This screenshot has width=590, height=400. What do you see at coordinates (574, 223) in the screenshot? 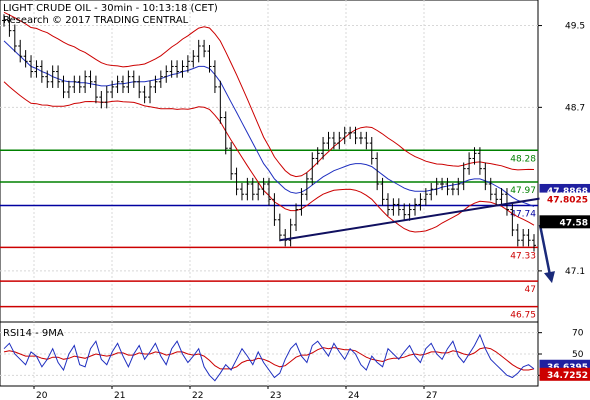
I see `price-tag-label: 47.58` at bounding box center [574, 223].